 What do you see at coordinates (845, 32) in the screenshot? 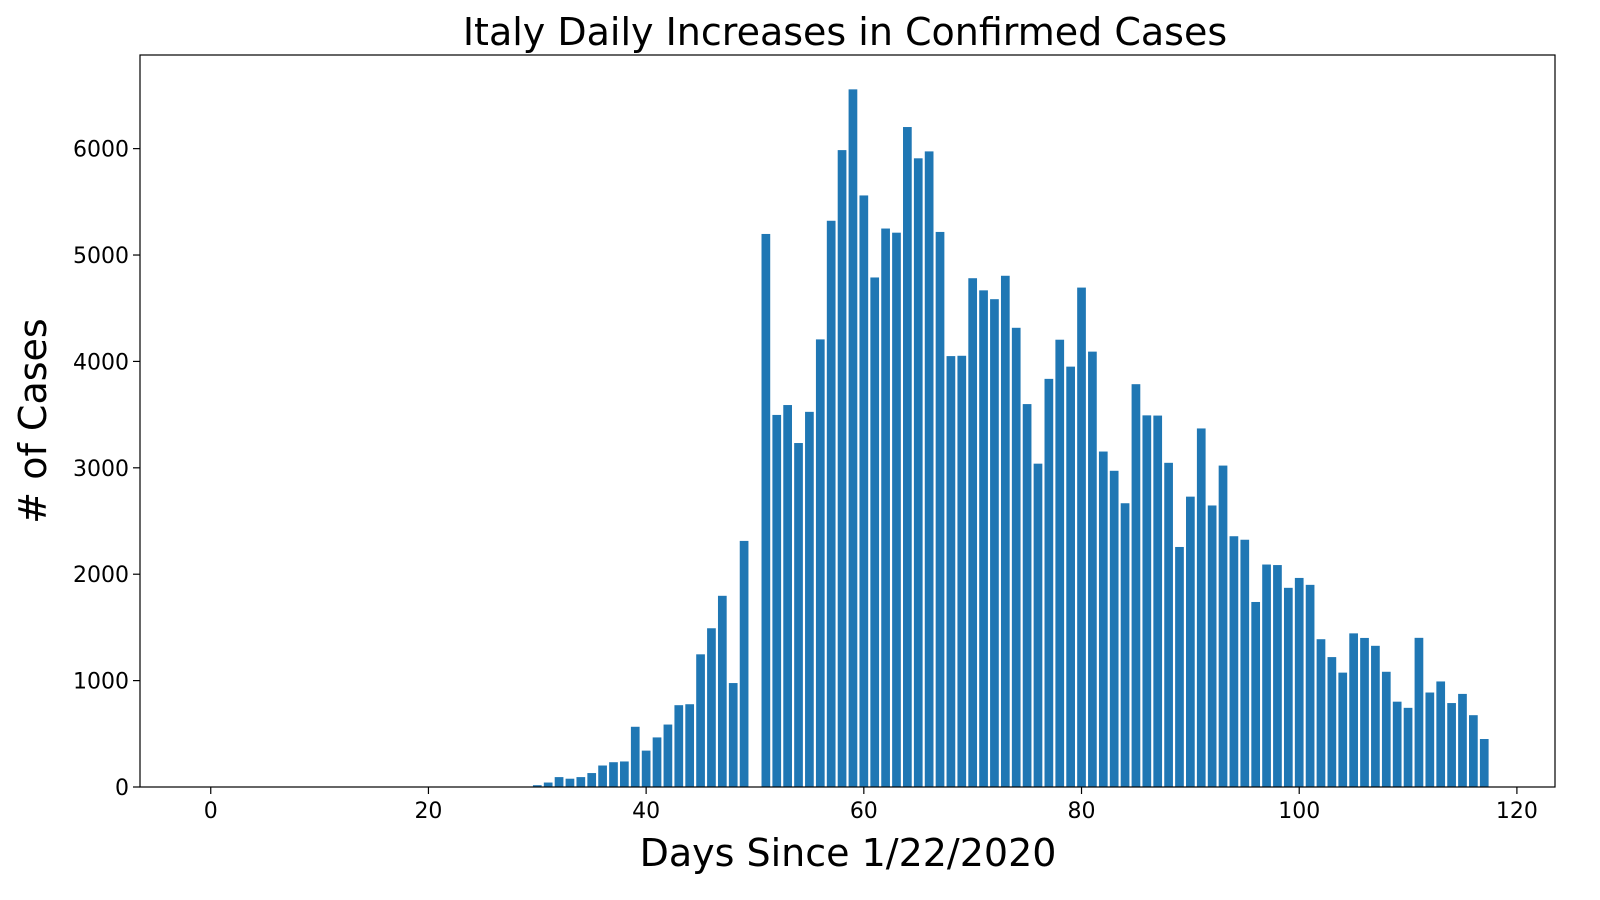
I see `chart-title: Italy Daily Increases in Confirmed Cases` at bounding box center [845, 32].